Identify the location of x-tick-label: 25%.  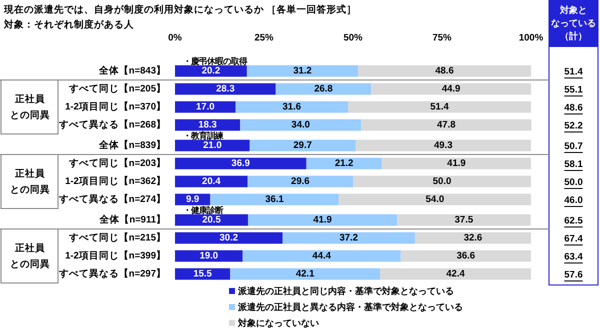
(264, 38).